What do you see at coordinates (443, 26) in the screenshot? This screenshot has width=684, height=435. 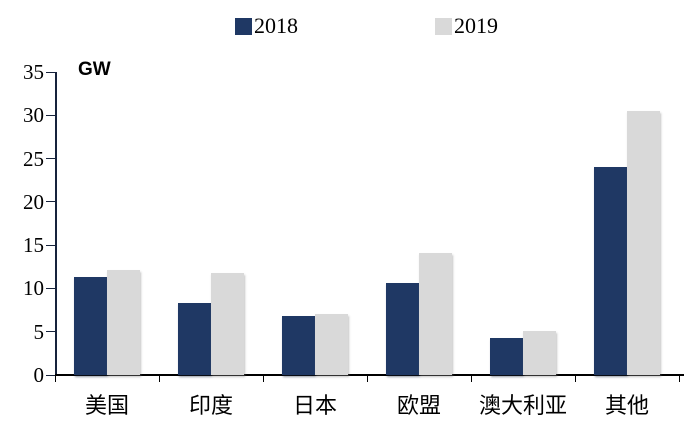 I see `legend-swatch-2019` at bounding box center [443, 26].